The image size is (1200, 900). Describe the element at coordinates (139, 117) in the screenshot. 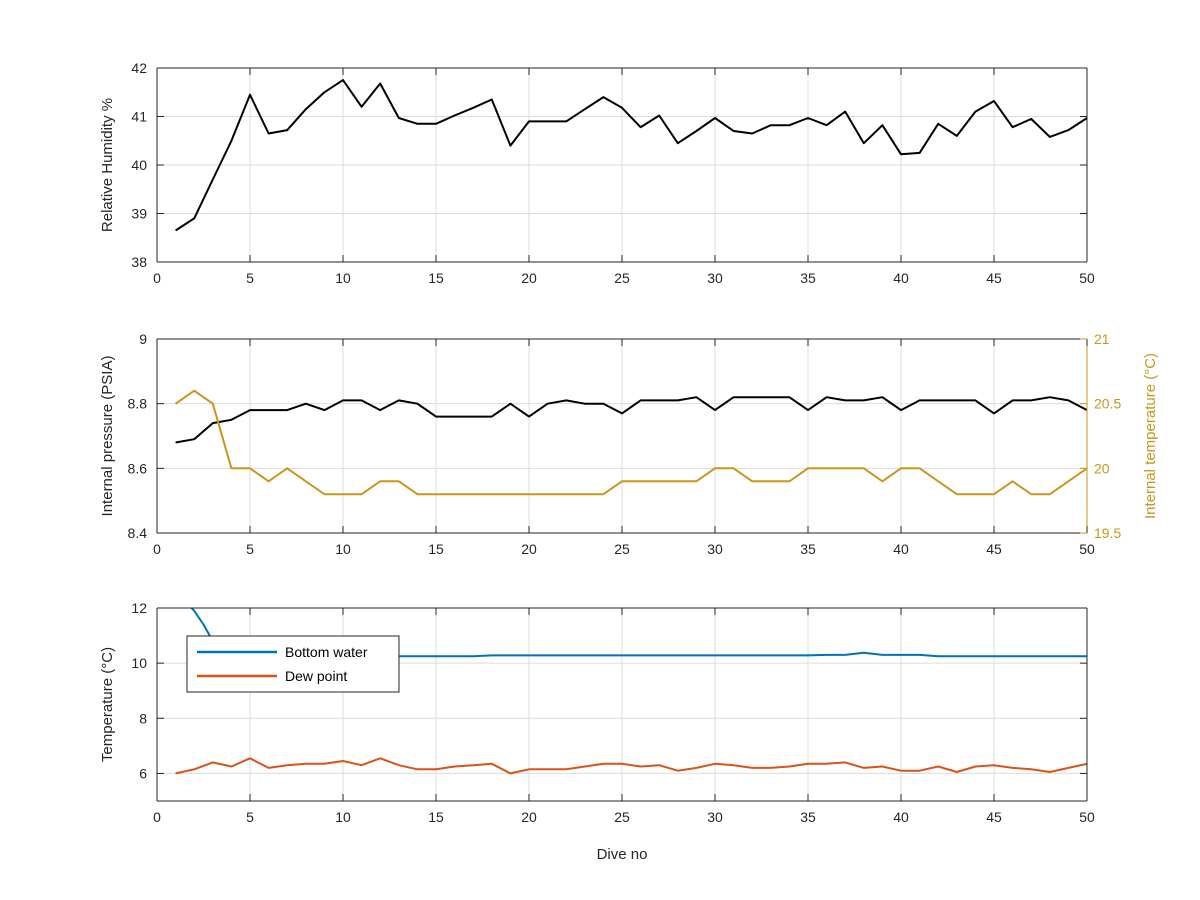

I see `y-tick-label: 41` at that location.